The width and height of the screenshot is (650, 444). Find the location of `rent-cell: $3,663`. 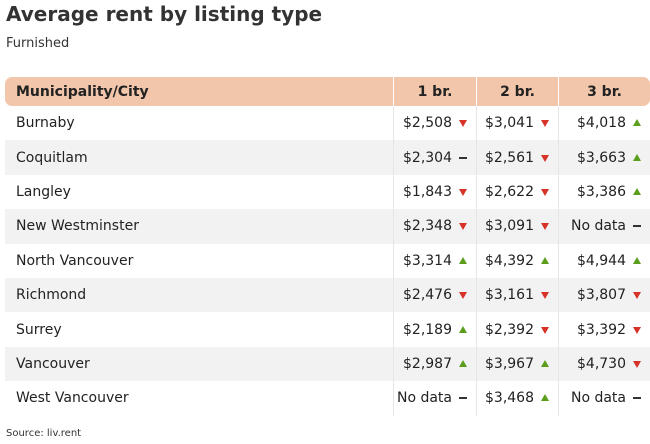

rent-cell: $3,663 is located at coordinates (604, 157).